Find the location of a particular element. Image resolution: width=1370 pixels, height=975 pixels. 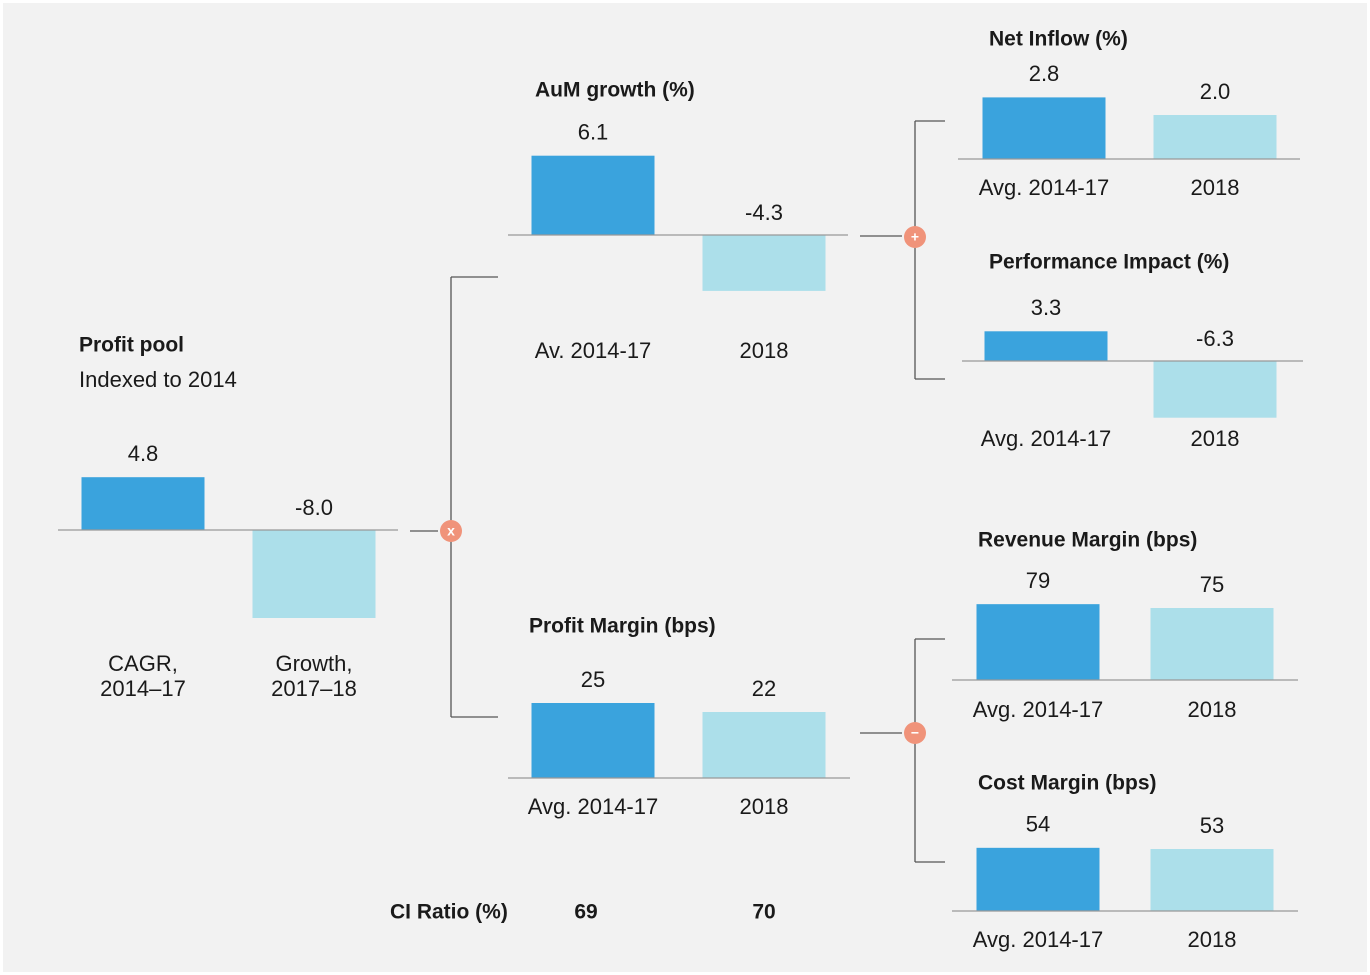

operator: − is located at coordinates (915, 733).